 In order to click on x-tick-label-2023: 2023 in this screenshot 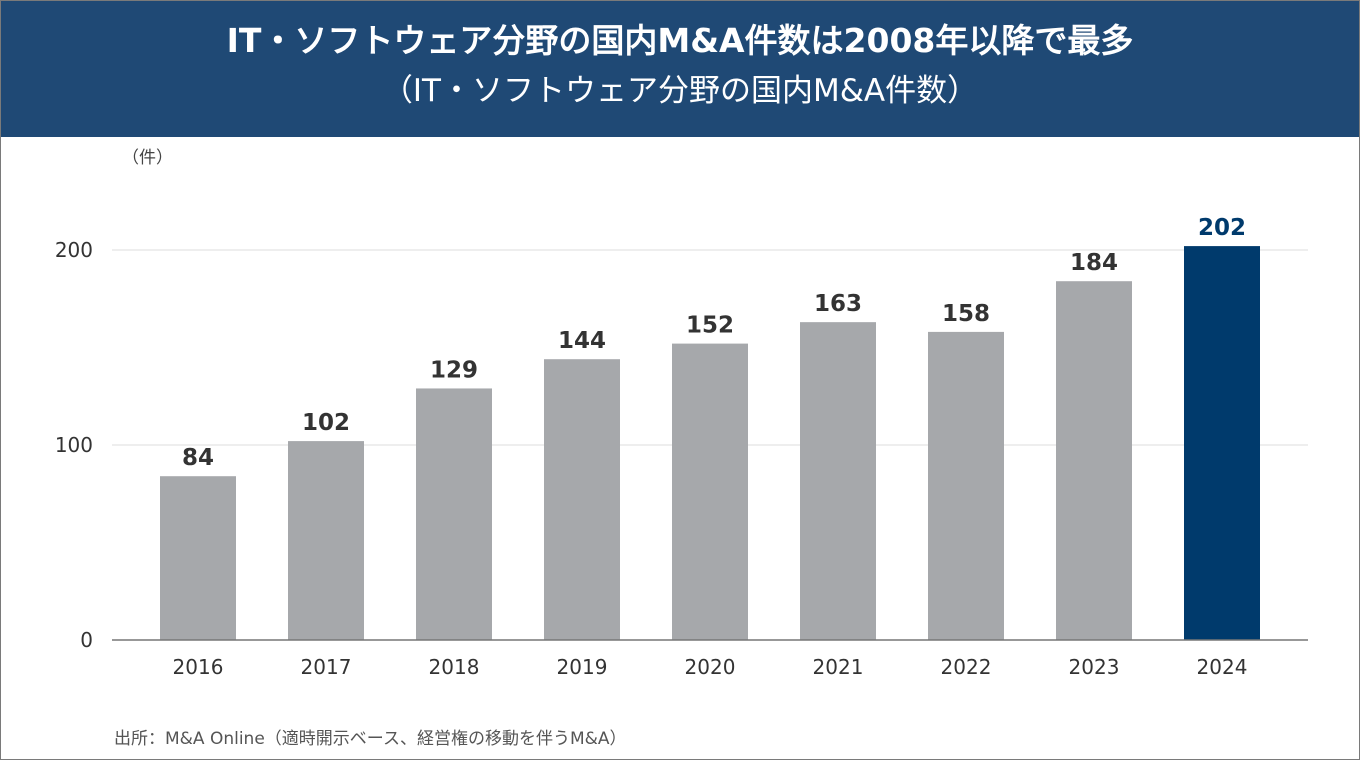, I will do `click(1094, 667)`.